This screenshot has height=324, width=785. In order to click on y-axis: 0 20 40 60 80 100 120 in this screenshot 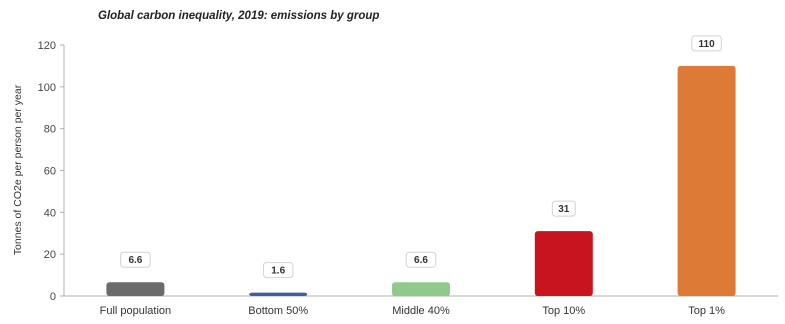, I will do `click(51, 171)`.